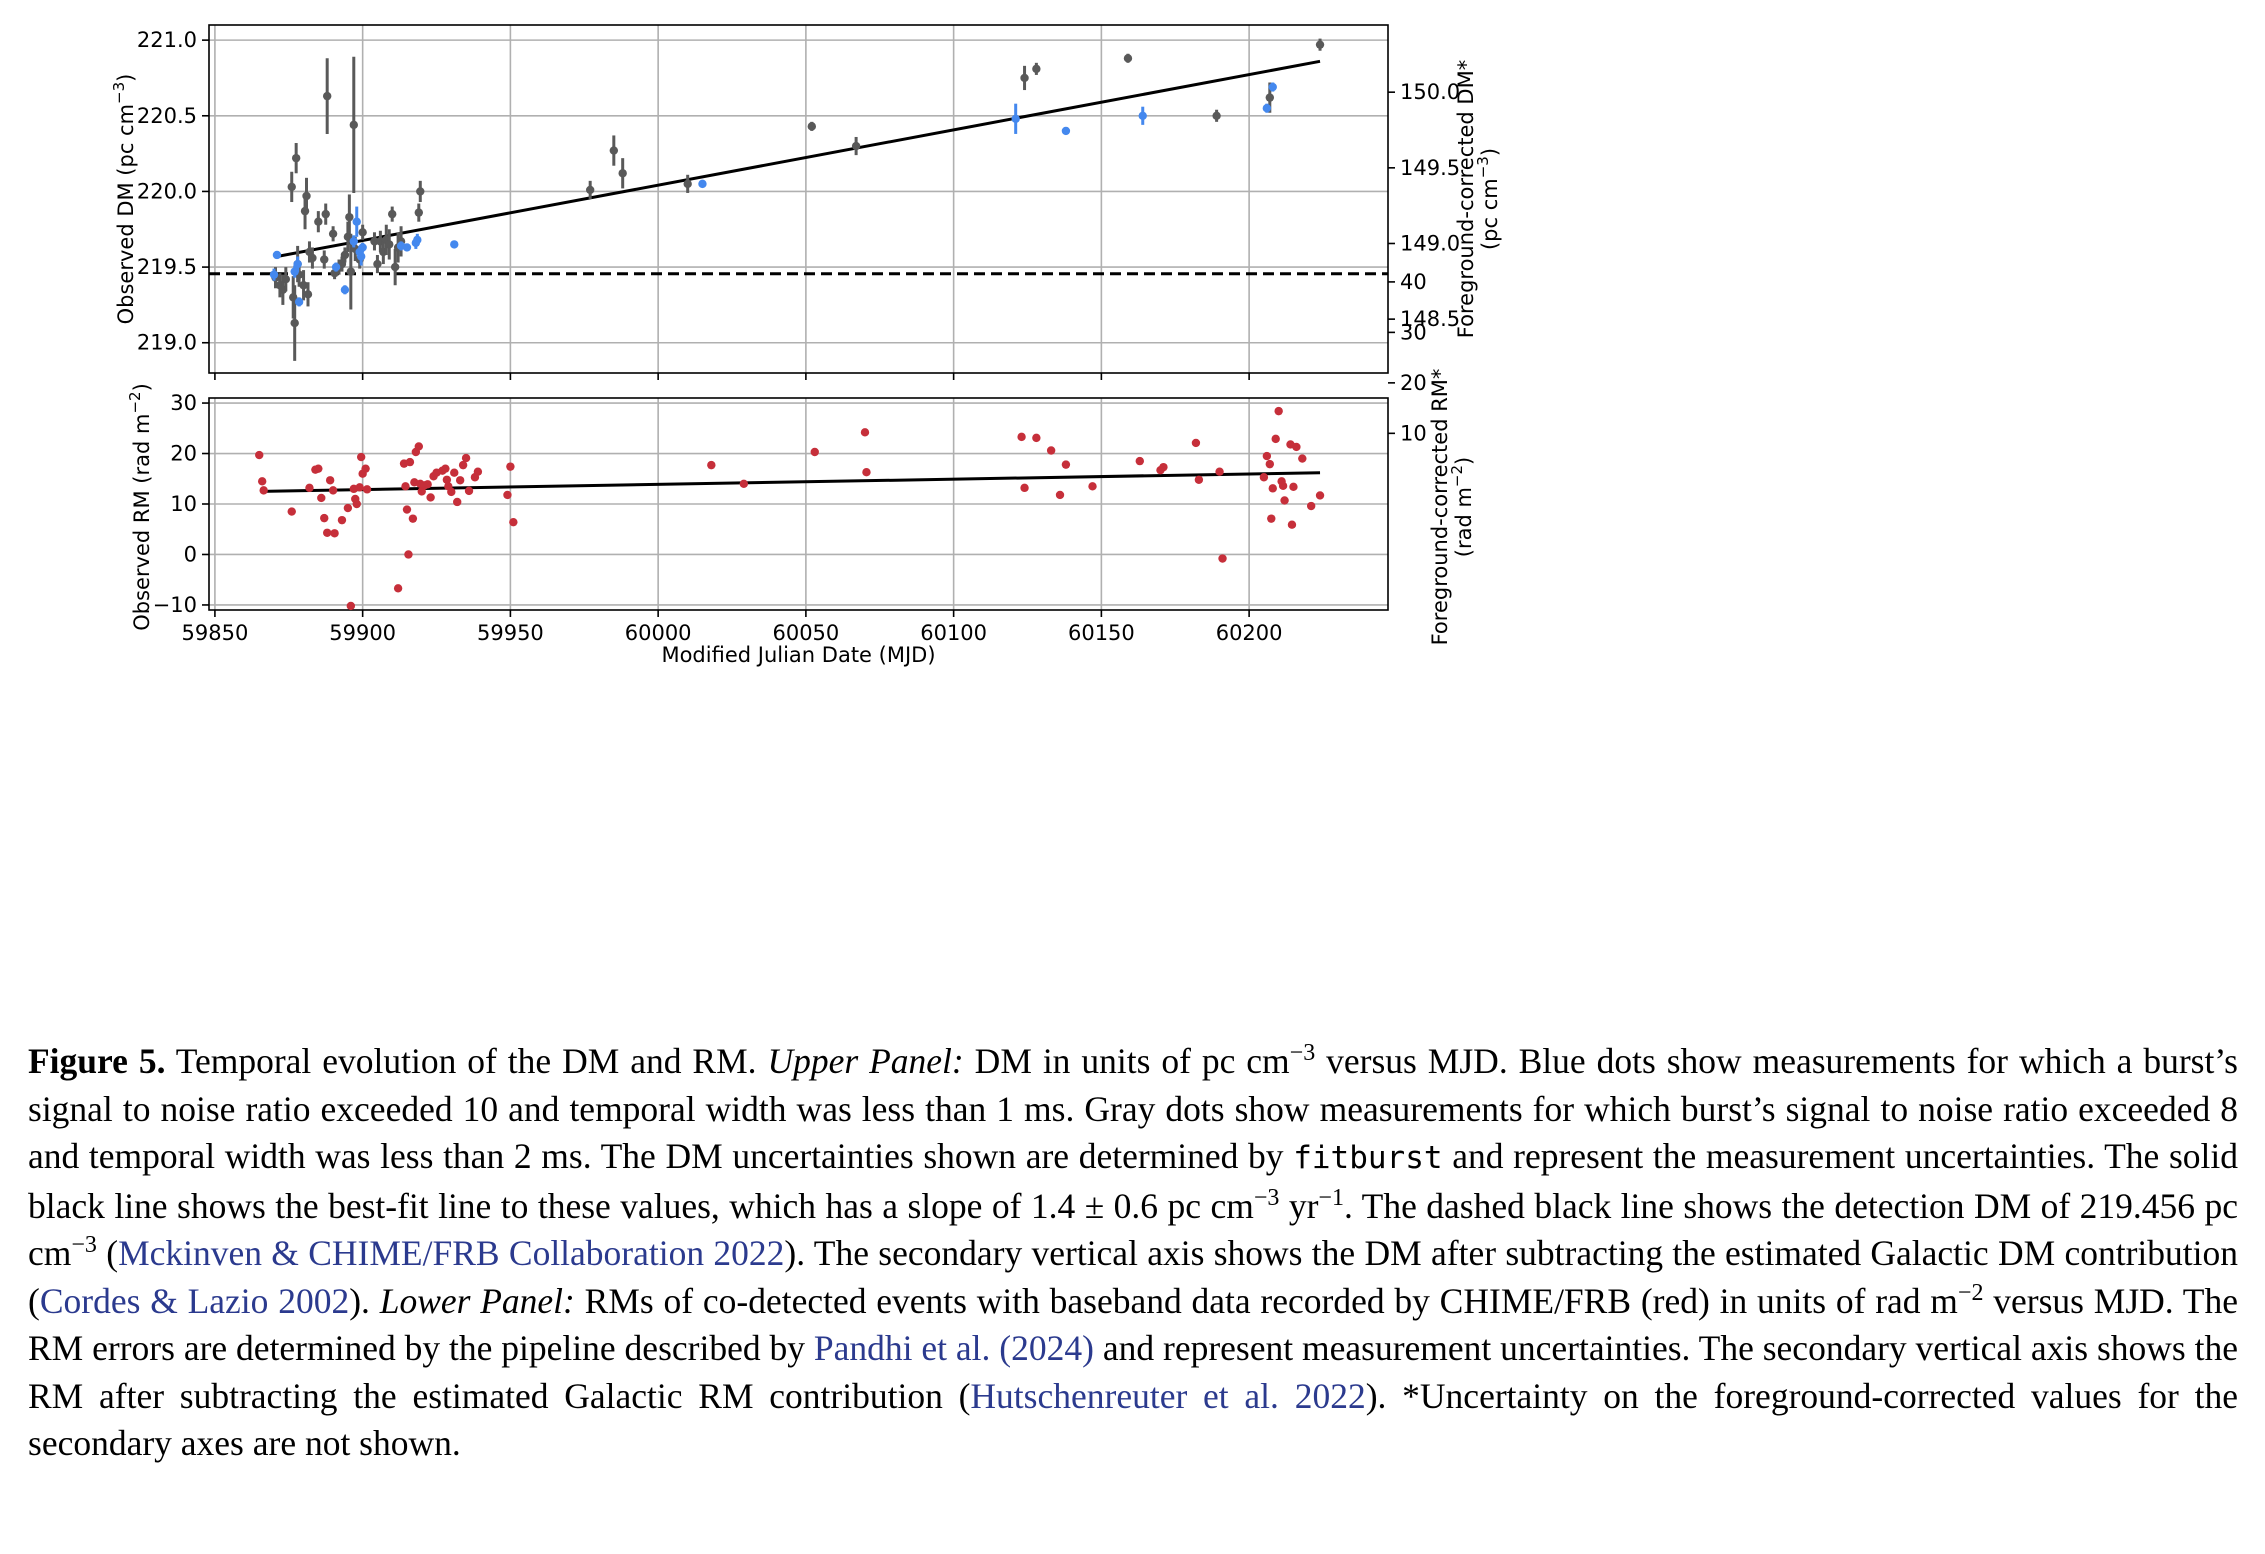  Describe the element at coordinates (451, 1253) in the screenshot. I see `citation-link-mckinven: Mckinven & CHIME/FRB Collaboration 2022` at that location.